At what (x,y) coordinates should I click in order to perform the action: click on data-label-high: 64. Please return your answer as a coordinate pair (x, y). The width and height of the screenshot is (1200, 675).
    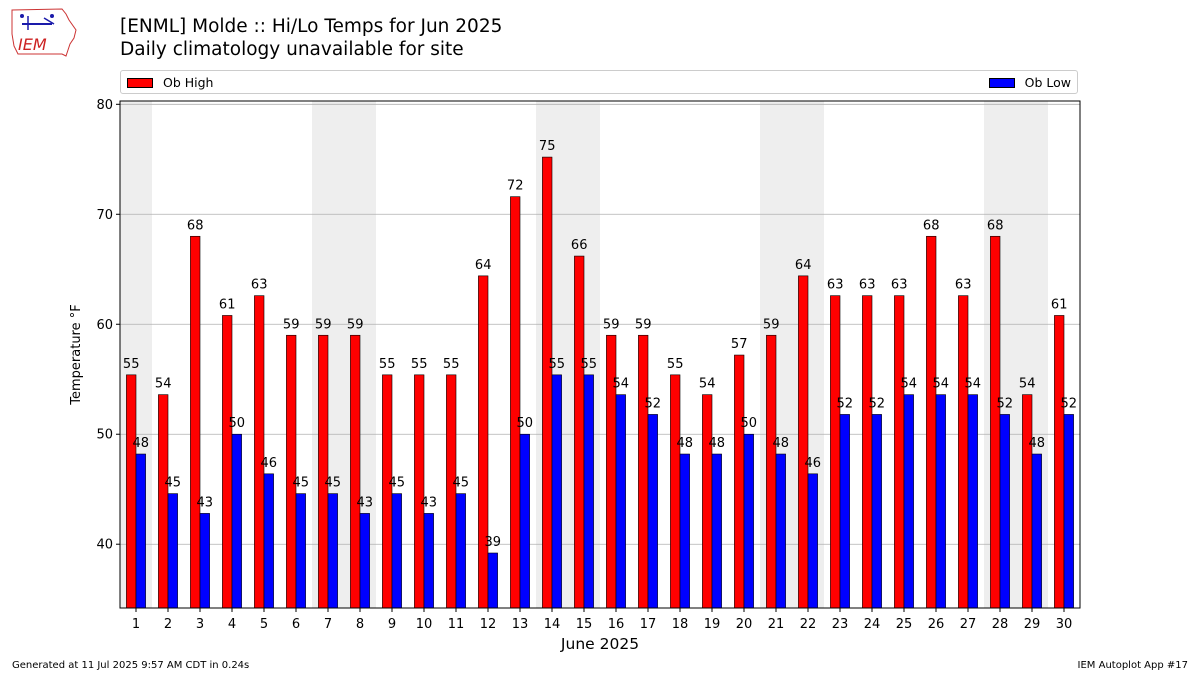
    Looking at the image, I should click on (803, 265).